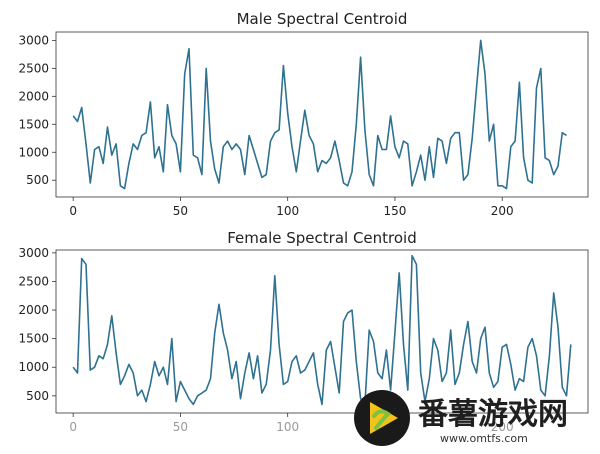 The image size is (600, 454). Describe the element at coordinates (394, 211) in the screenshot. I see `x-tick-label: 150` at that location.